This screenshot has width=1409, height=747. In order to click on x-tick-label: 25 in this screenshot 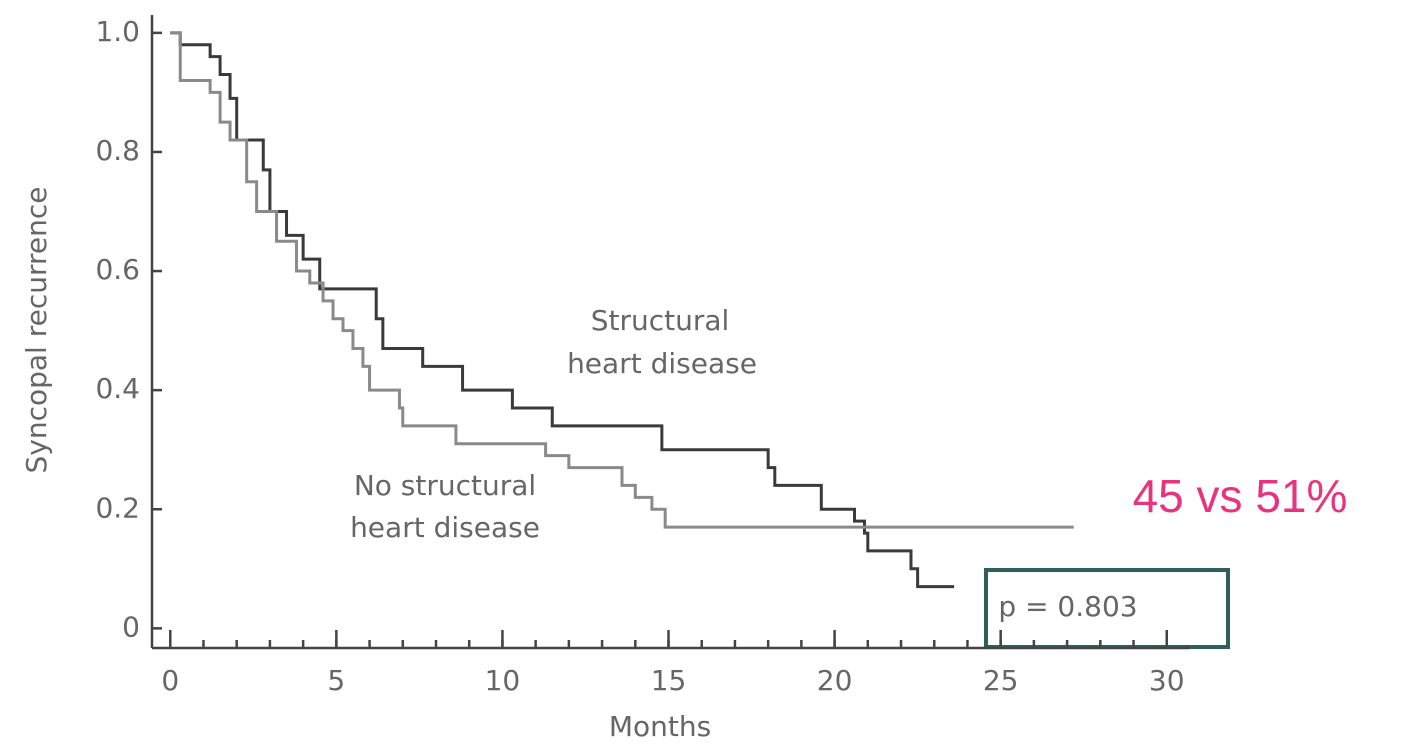, I will do `click(1001, 680)`.